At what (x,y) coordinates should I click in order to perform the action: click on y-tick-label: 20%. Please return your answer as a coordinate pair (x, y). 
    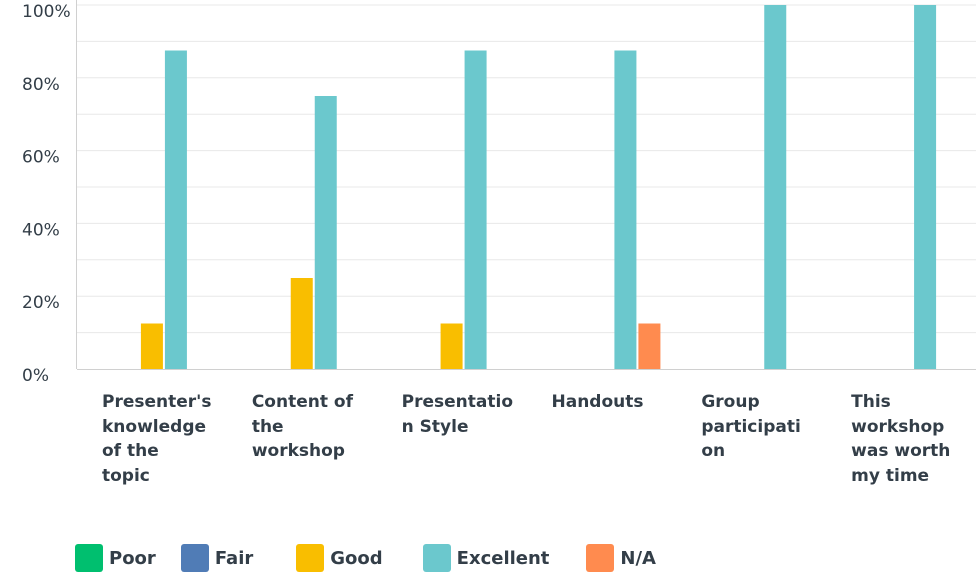
    Looking at the image, I should click on (41, 303).